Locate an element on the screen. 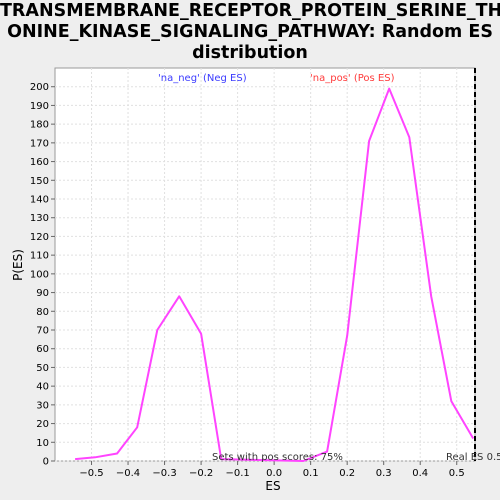 The width and height of the screenshot is (500, 500). x-tick-label: 0.1 is located at coordinates (311, 473).